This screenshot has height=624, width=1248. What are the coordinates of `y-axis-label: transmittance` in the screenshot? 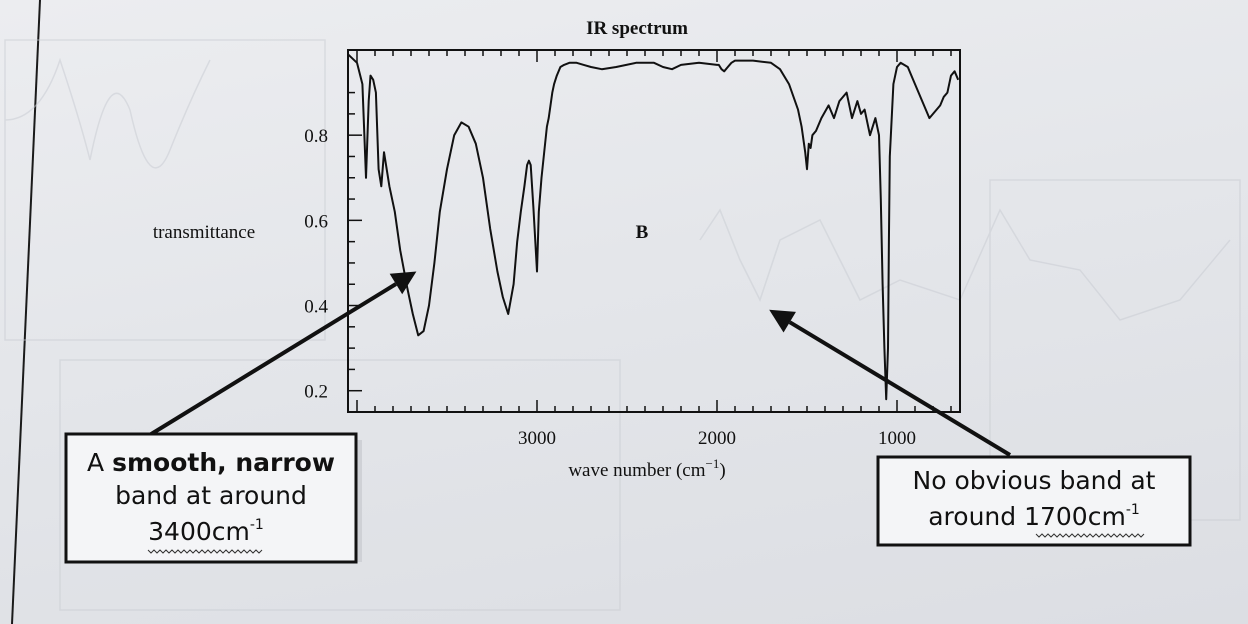 It's located at (204, 232).